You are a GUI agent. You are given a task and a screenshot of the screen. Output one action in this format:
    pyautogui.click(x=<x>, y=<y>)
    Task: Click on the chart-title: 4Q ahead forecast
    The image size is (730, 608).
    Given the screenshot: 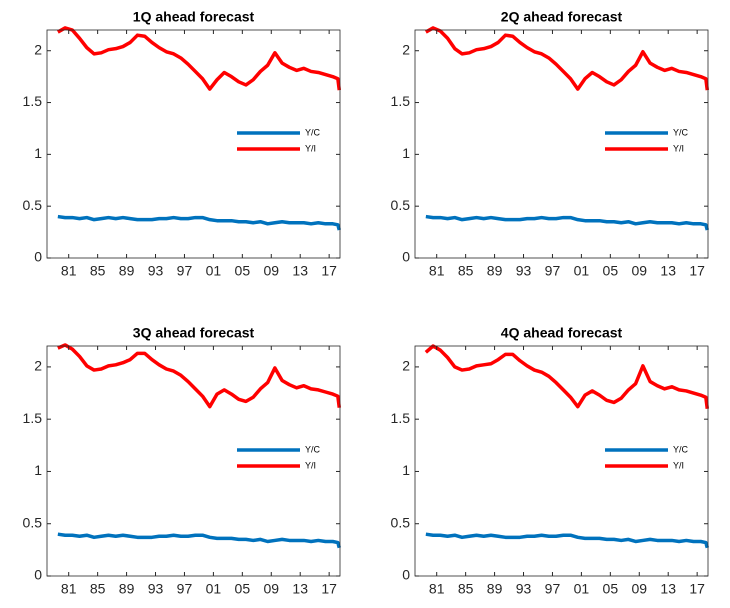 What is the action you would take?
    pyautogui.click(x=562, y=333)
    